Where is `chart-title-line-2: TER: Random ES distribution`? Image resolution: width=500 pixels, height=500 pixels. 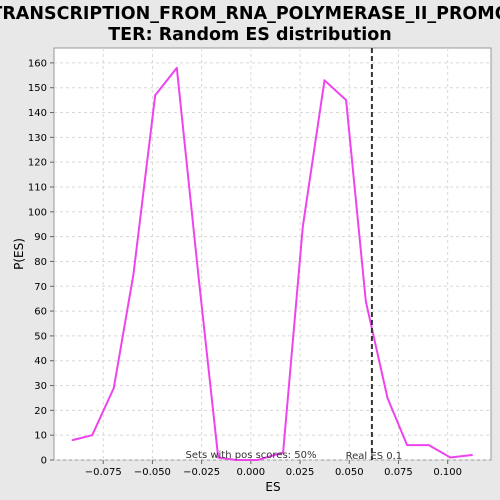 chart-title-line-2: TER: Random ES distribution is located at coordinates (250, 35).